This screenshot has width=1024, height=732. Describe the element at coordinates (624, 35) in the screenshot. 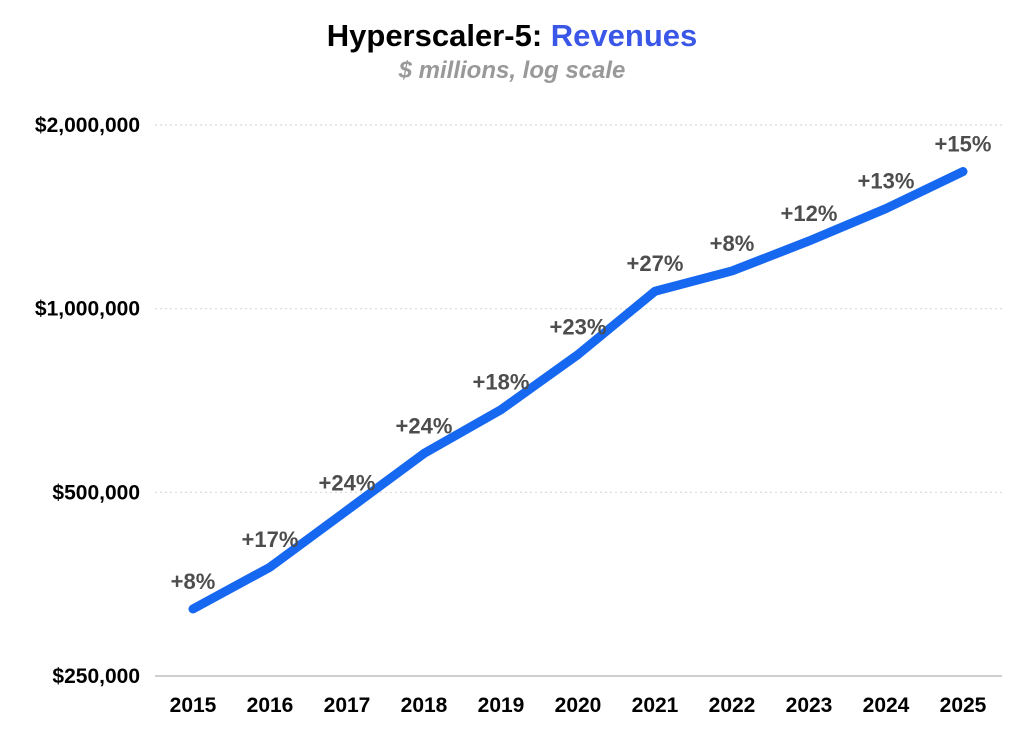

I see `page-title-accent: Revenues` at that location.